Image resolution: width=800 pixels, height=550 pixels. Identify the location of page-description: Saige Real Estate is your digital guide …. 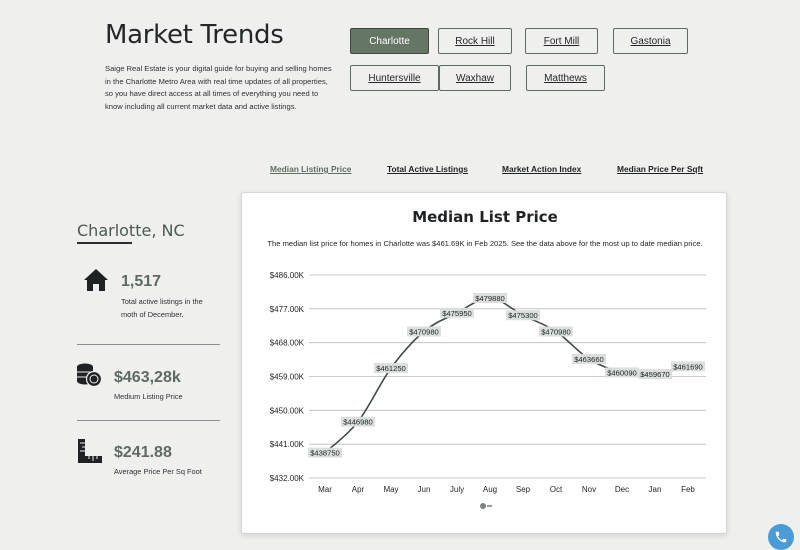
(218, 87).